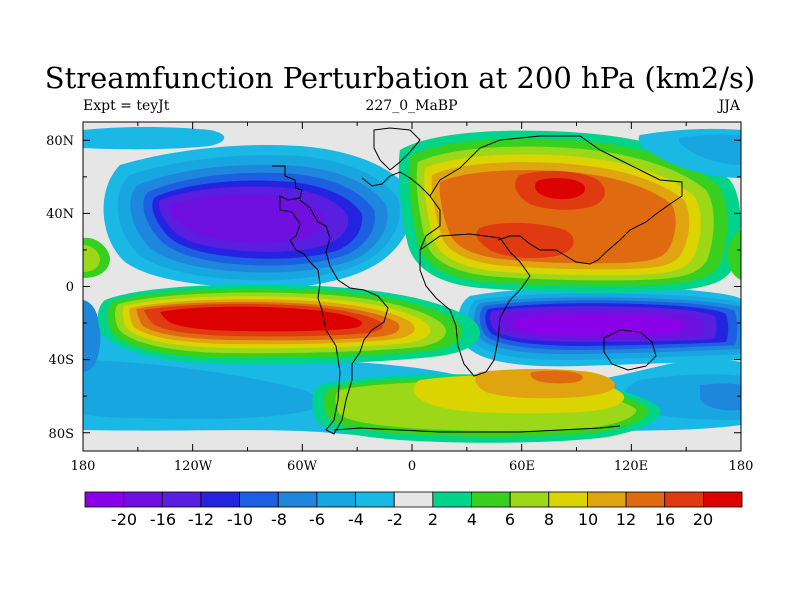  Describe the element at coordinates (60, 141) in the screenshot. I see `ytick-label-80N: 80N` at that location.